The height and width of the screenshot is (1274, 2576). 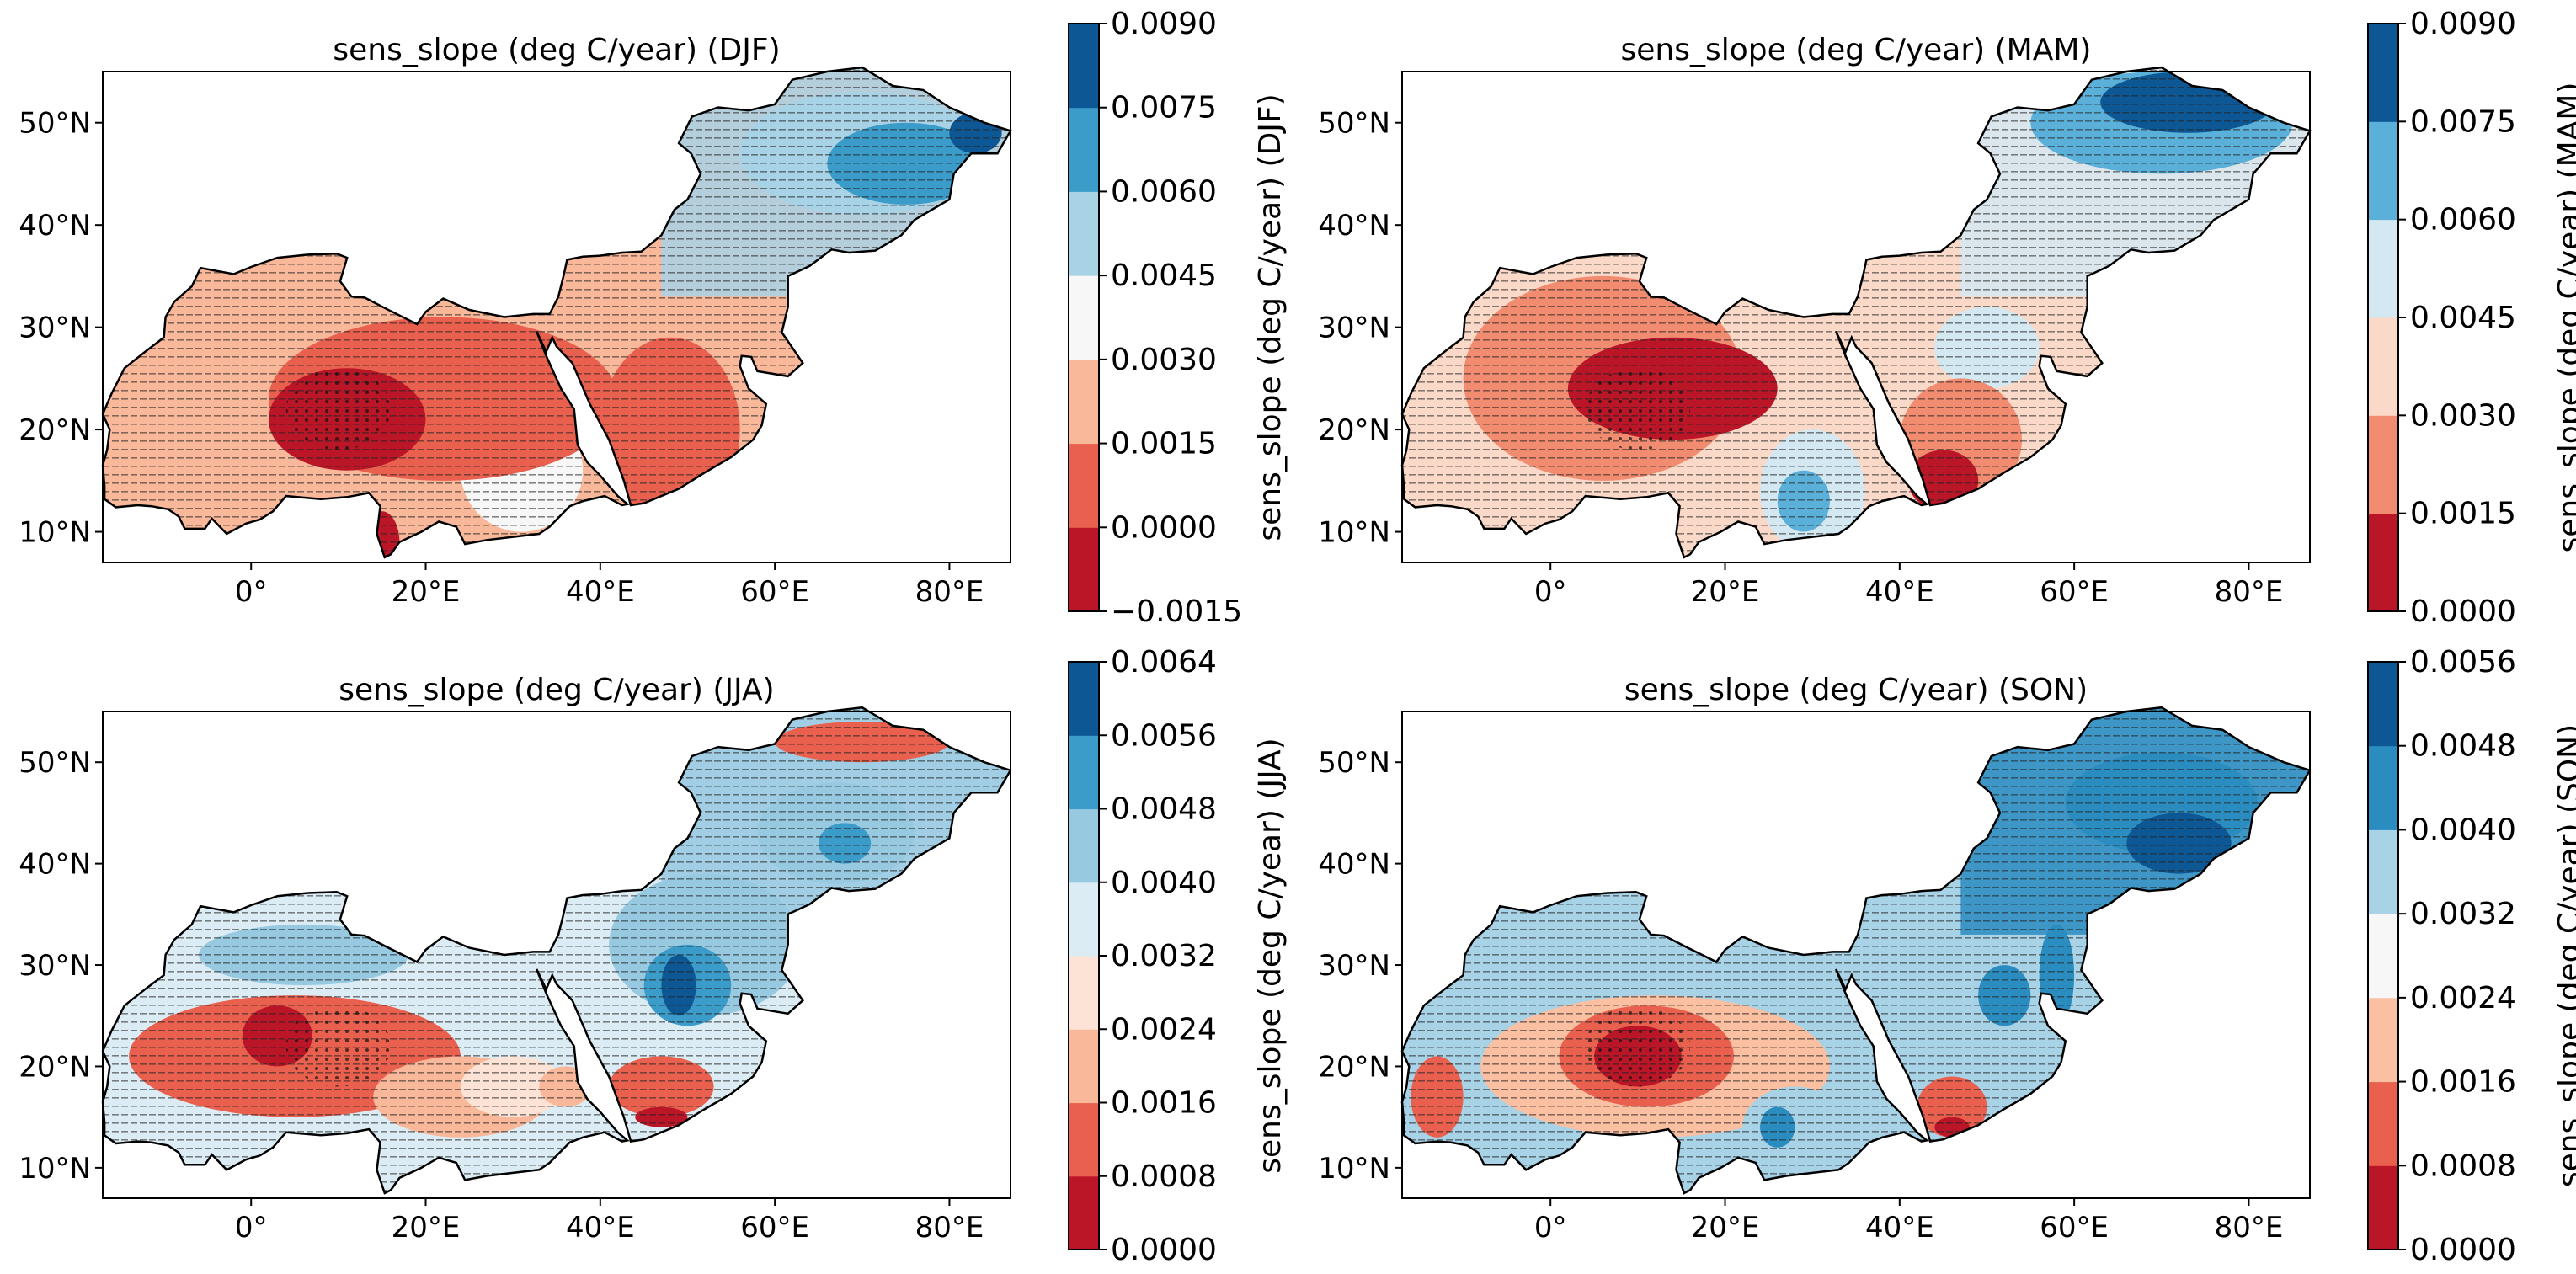 I want to click on colorbar-tick-label: 0.0030, so click(x=1164, y=360).